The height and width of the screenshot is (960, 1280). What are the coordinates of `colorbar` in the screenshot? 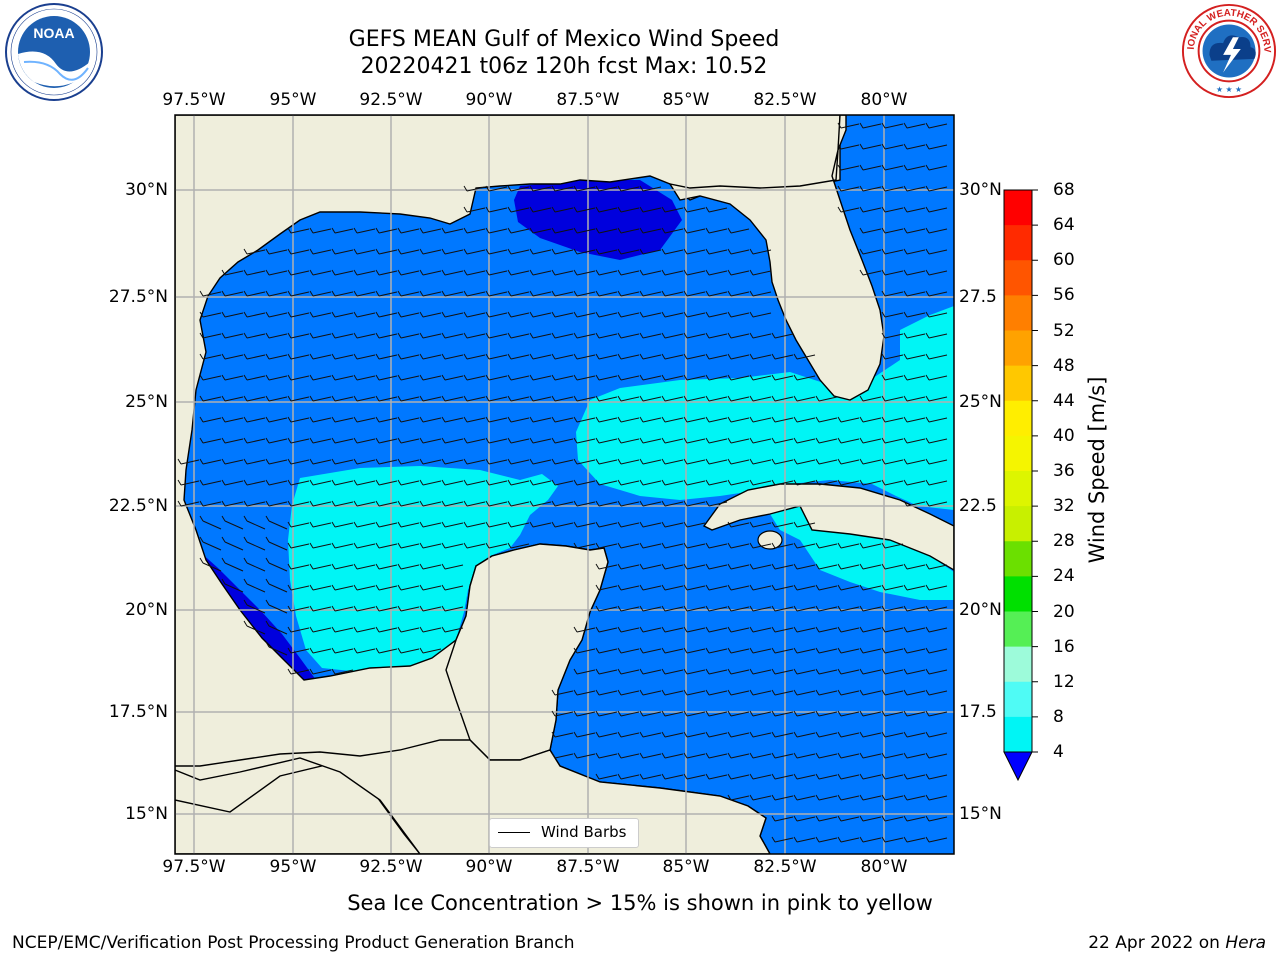 It's located at (1020, 485).